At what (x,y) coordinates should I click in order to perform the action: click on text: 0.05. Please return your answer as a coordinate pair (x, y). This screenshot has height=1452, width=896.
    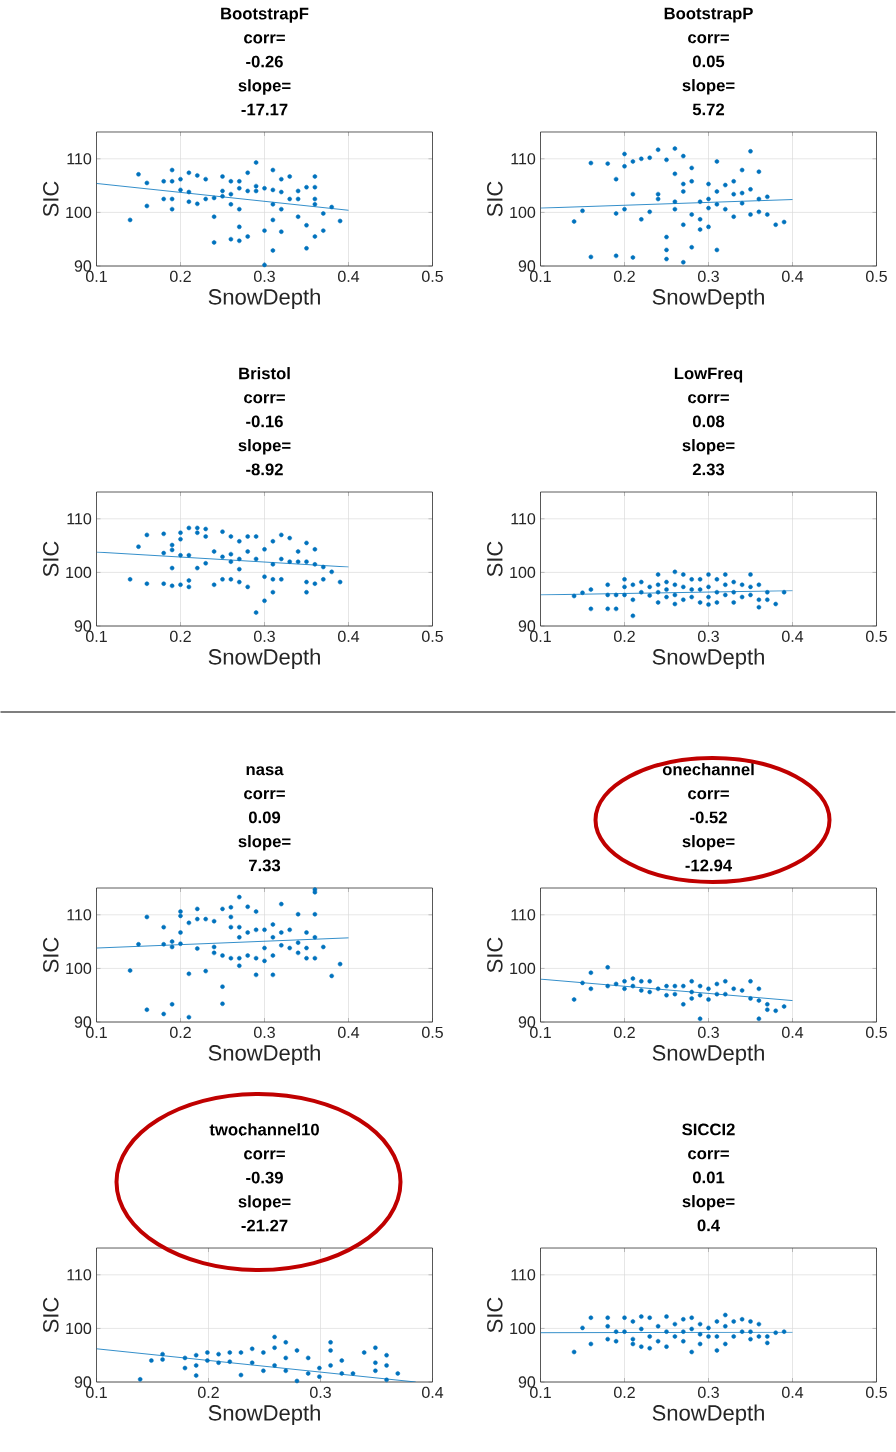
    Looking at the image, I should click on (708, 61).